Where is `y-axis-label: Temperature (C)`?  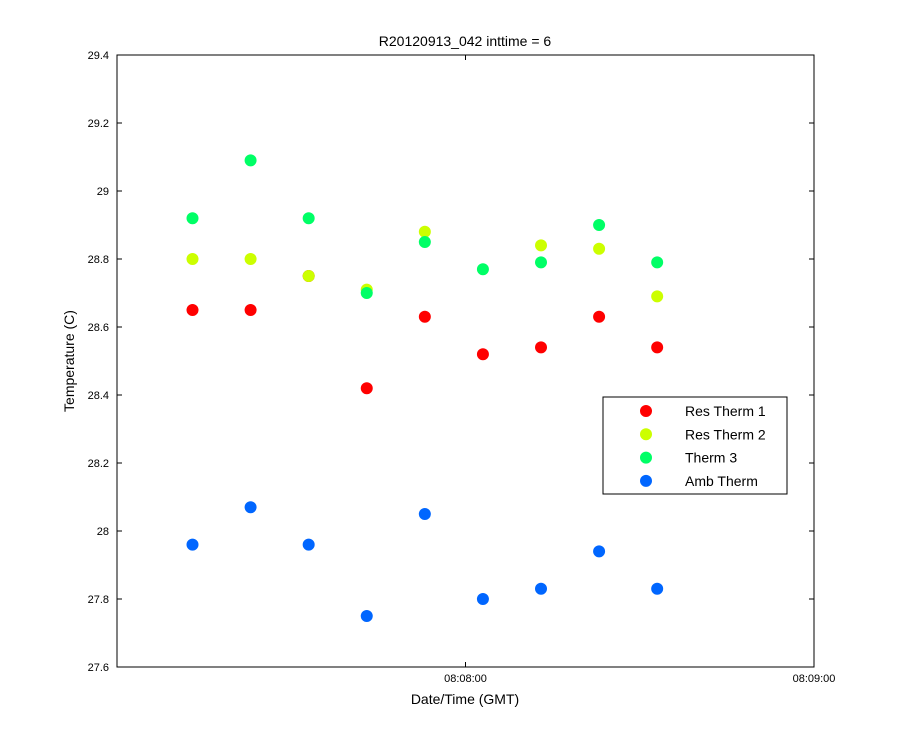 y-axis-label: Temperature (C) is located at coordinates (69, 361).